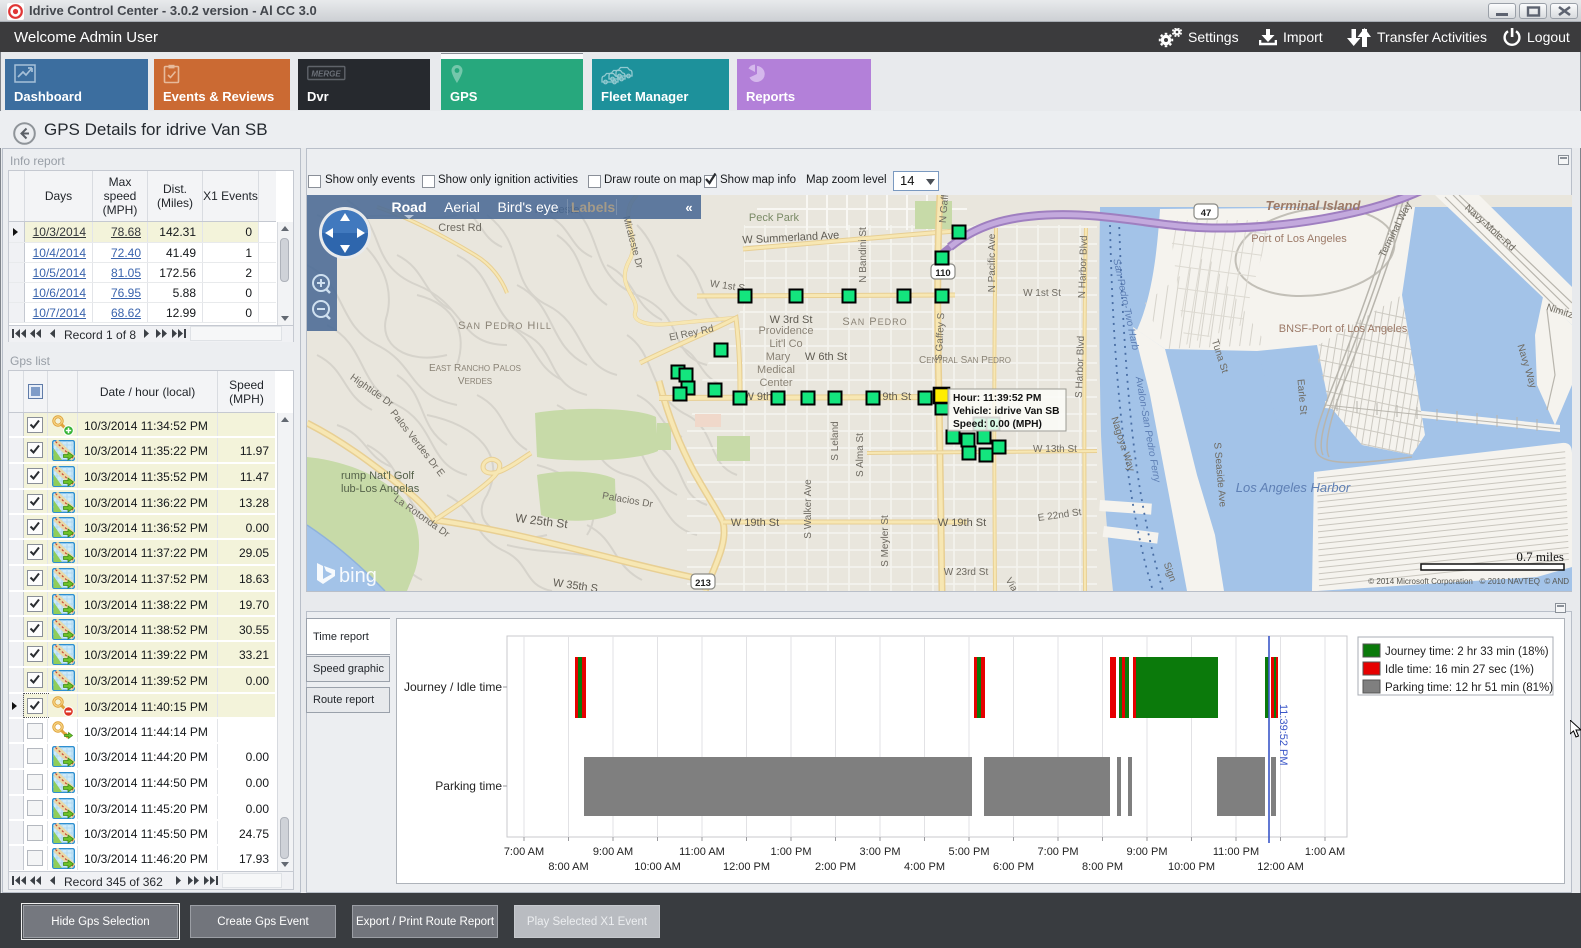  I want to click on svg-text: N Gaff, so click(944, 209).